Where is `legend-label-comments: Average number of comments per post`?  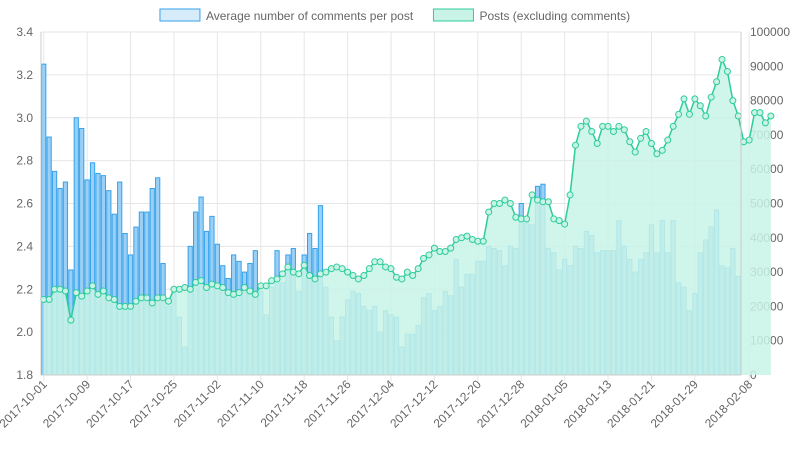
legend-label-comments: Average number of comments per post is located at coordinates (310, 16).